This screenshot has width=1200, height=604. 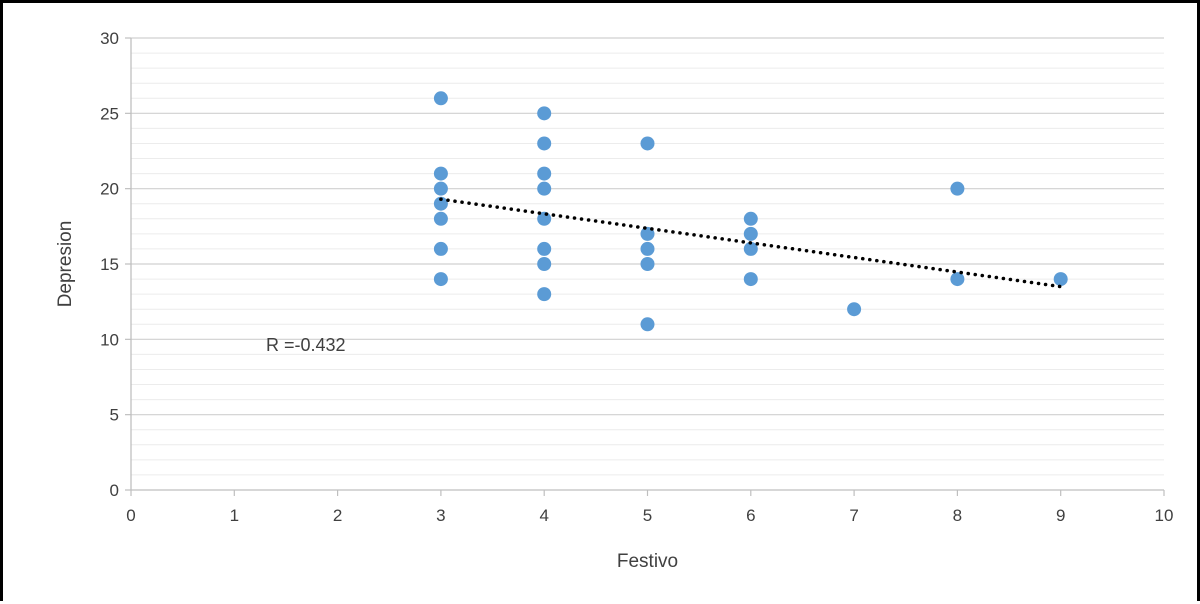 I want to click on x-tick-label: 5, so click(x=647, y=515).